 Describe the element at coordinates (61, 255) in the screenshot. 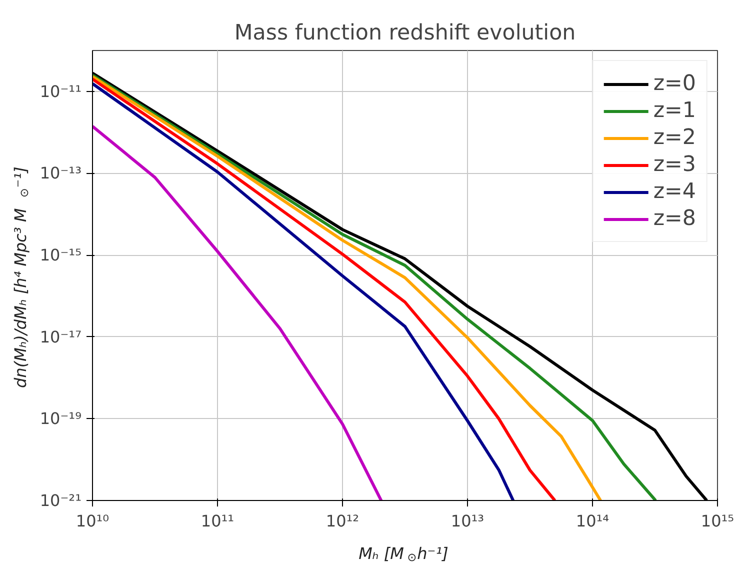

I see `y-tick-label: 10⁻¹⁵` at that location.